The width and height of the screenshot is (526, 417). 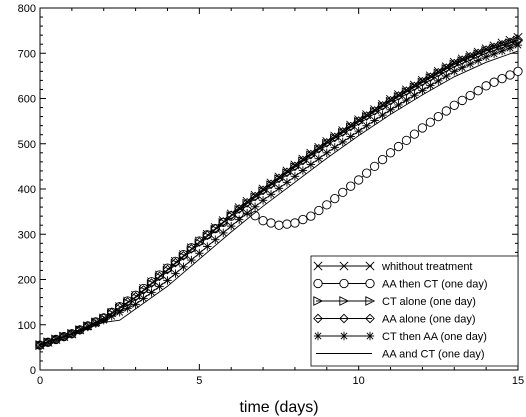 What do you see at coordinates (27, 100) in the screenshot?
I see `y-tick-label: 600` at bounding box center [27, 100].